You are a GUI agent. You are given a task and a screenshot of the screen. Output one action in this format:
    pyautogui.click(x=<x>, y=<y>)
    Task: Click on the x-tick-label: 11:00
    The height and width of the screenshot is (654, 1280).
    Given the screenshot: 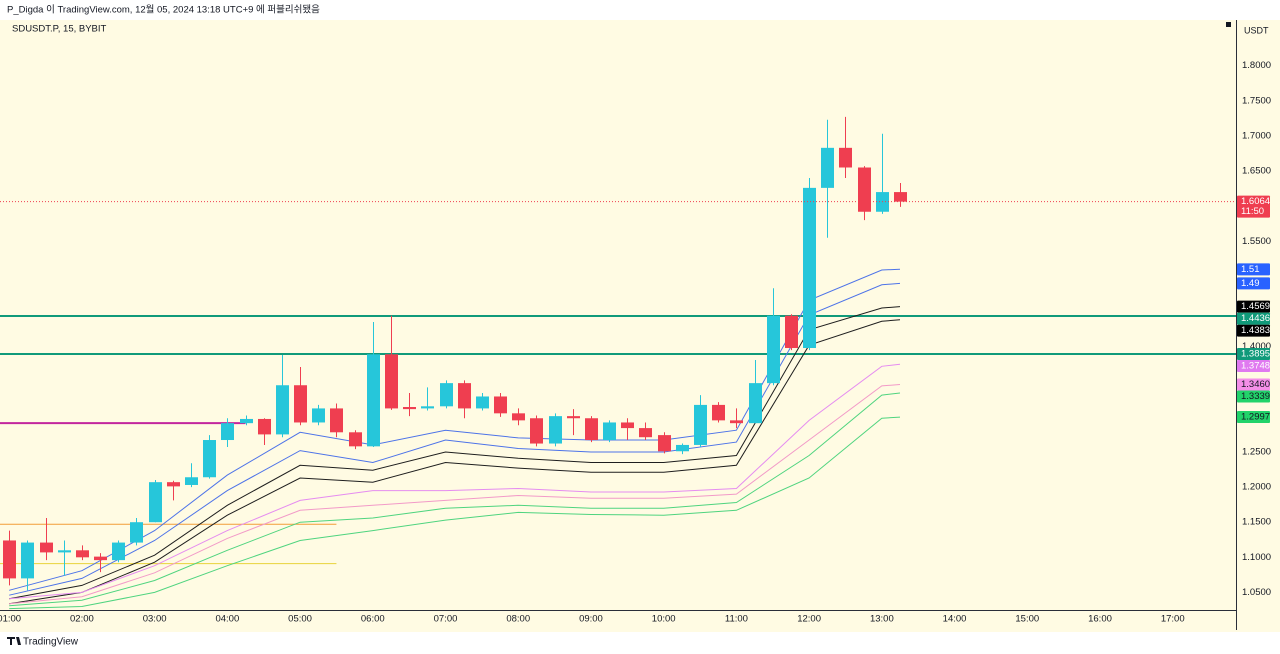 What is the action you would take?
    pyautogui.click(x=736, y=619)
    